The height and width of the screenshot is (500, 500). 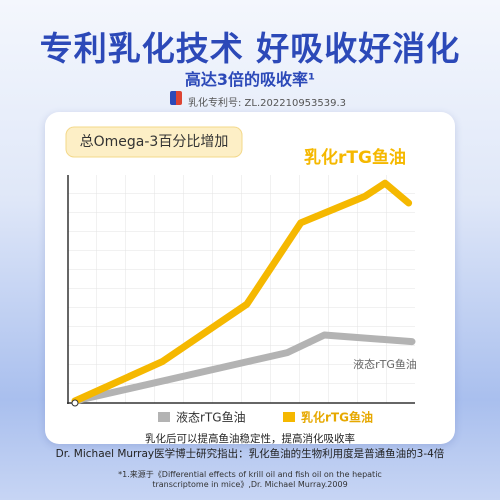 What do you see at coordinates (355, 157) in the screenshot?
I see `series-label: 乳化rTG鱼油` at bounding box center [355, 157].